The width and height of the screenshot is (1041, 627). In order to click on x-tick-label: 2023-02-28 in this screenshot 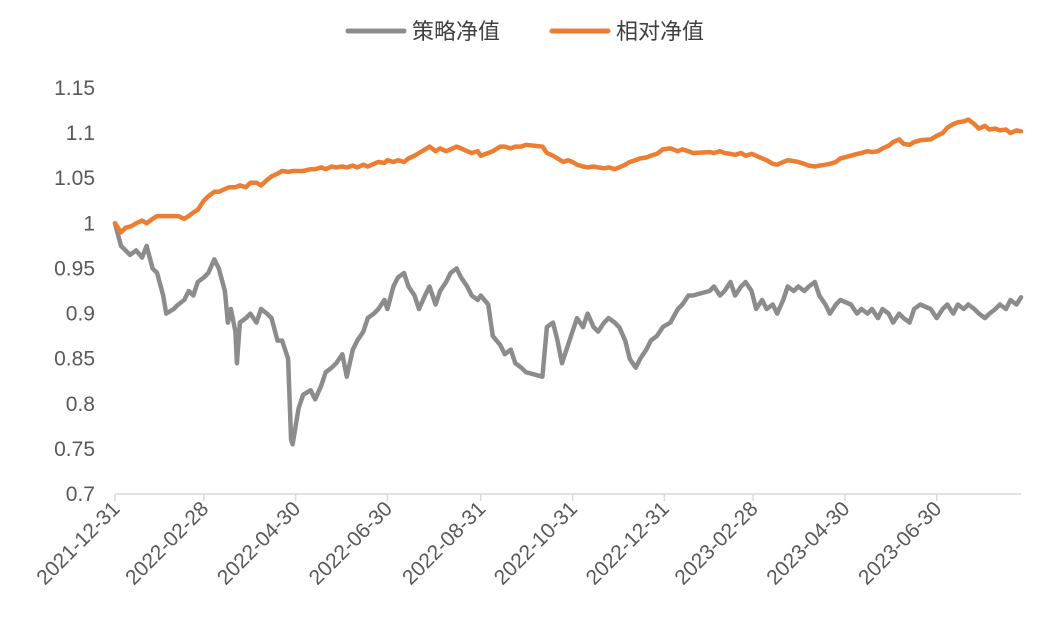, I will do `click(716, 543)`.